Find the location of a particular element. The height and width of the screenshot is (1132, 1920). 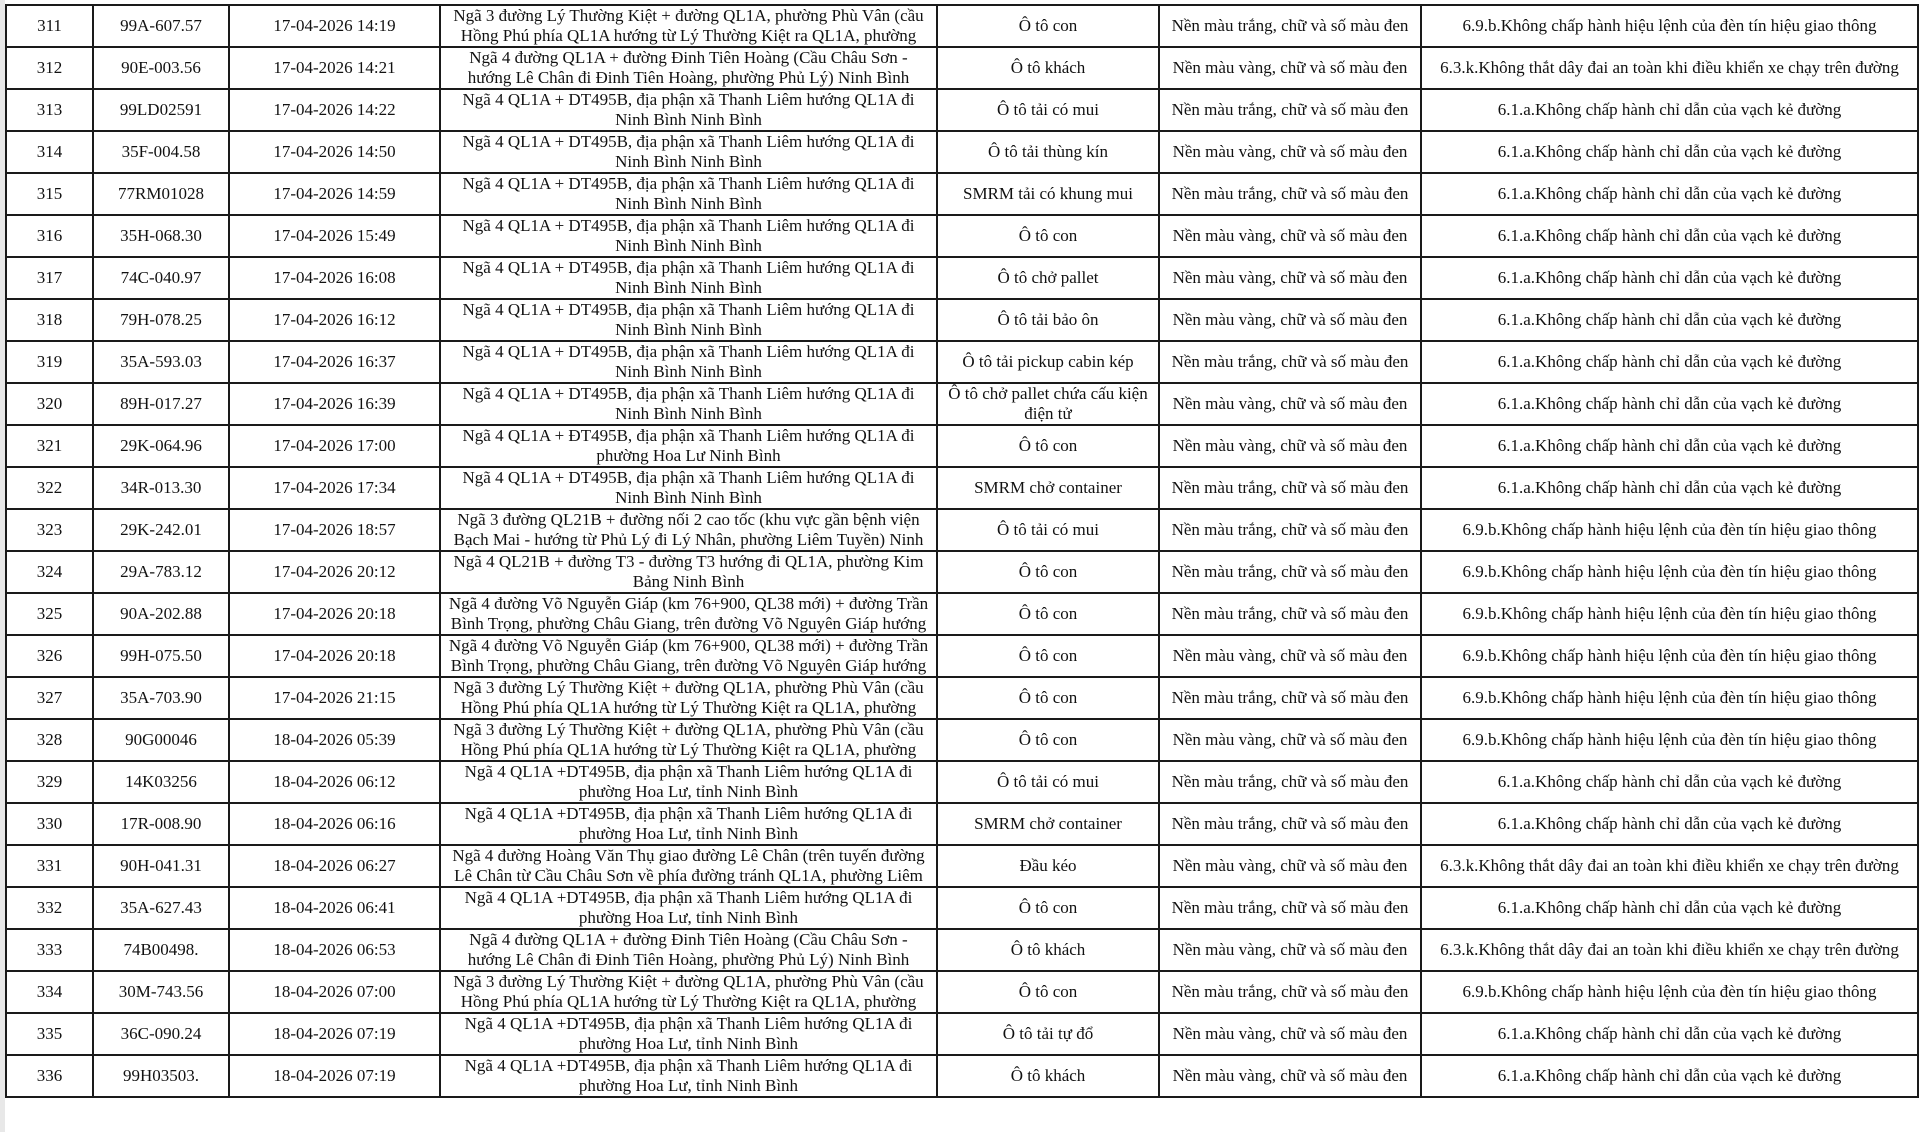

row-number-cell: 322 is located at coordinates (49, 488).